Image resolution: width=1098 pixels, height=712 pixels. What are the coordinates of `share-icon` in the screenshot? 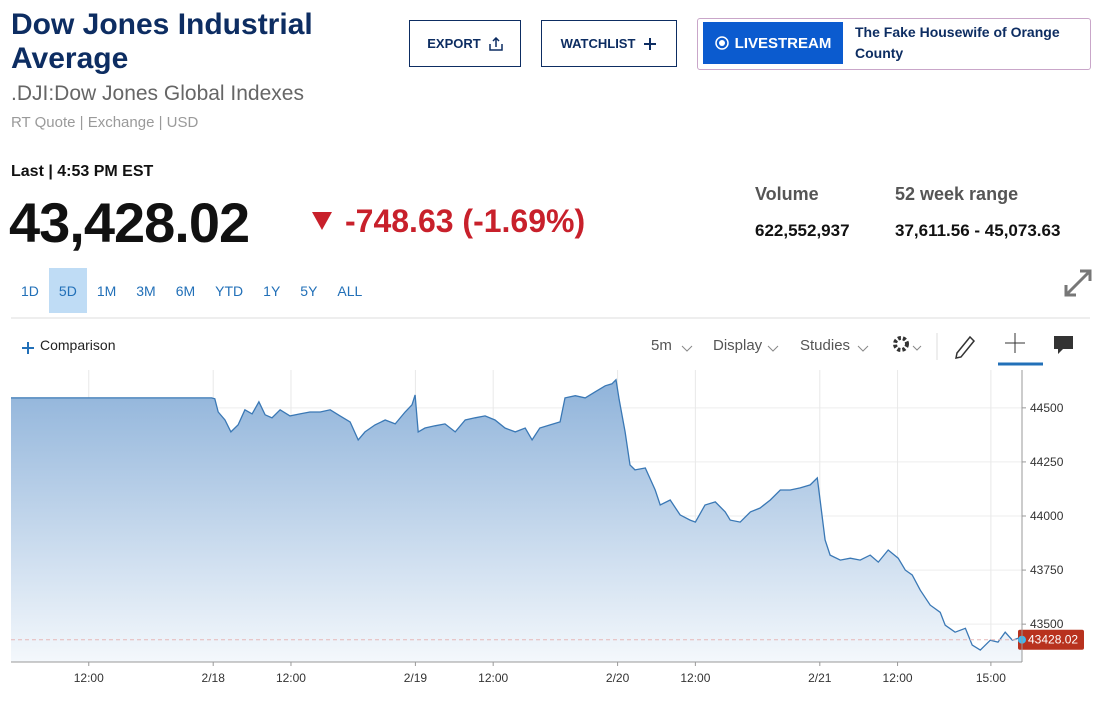 It's located at (495, 43).